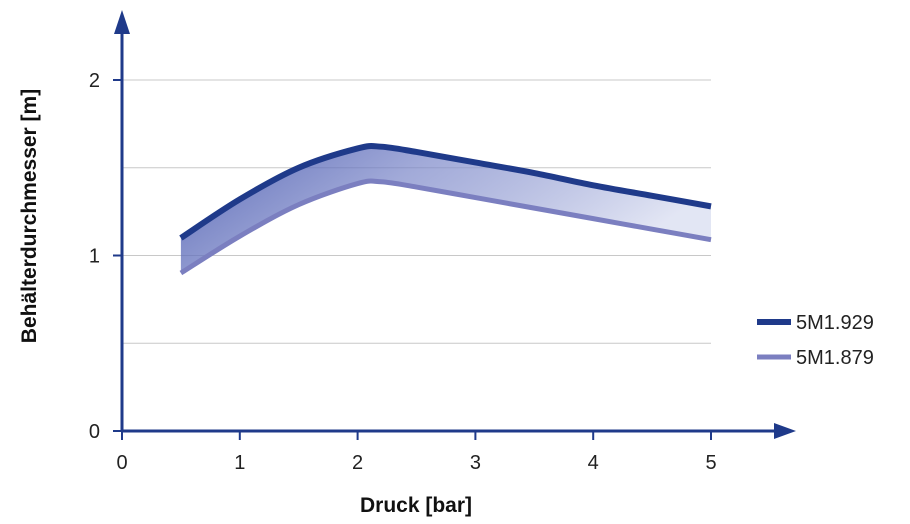 Image resolution: width=910 pixels, height=524 pixels. What do you see at coordinates (94, 257) in the screenshot?
I see `y-tick-label-1: 1` at bounding box center [94, 257].